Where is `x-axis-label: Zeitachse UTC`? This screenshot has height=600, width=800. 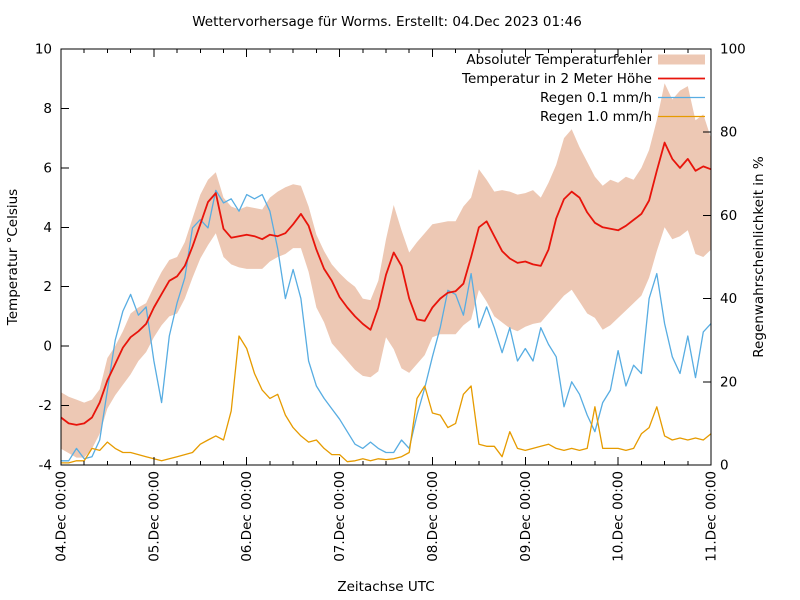
x-axis-label: Zeitachse UTC is located at coordinates (385, 587).